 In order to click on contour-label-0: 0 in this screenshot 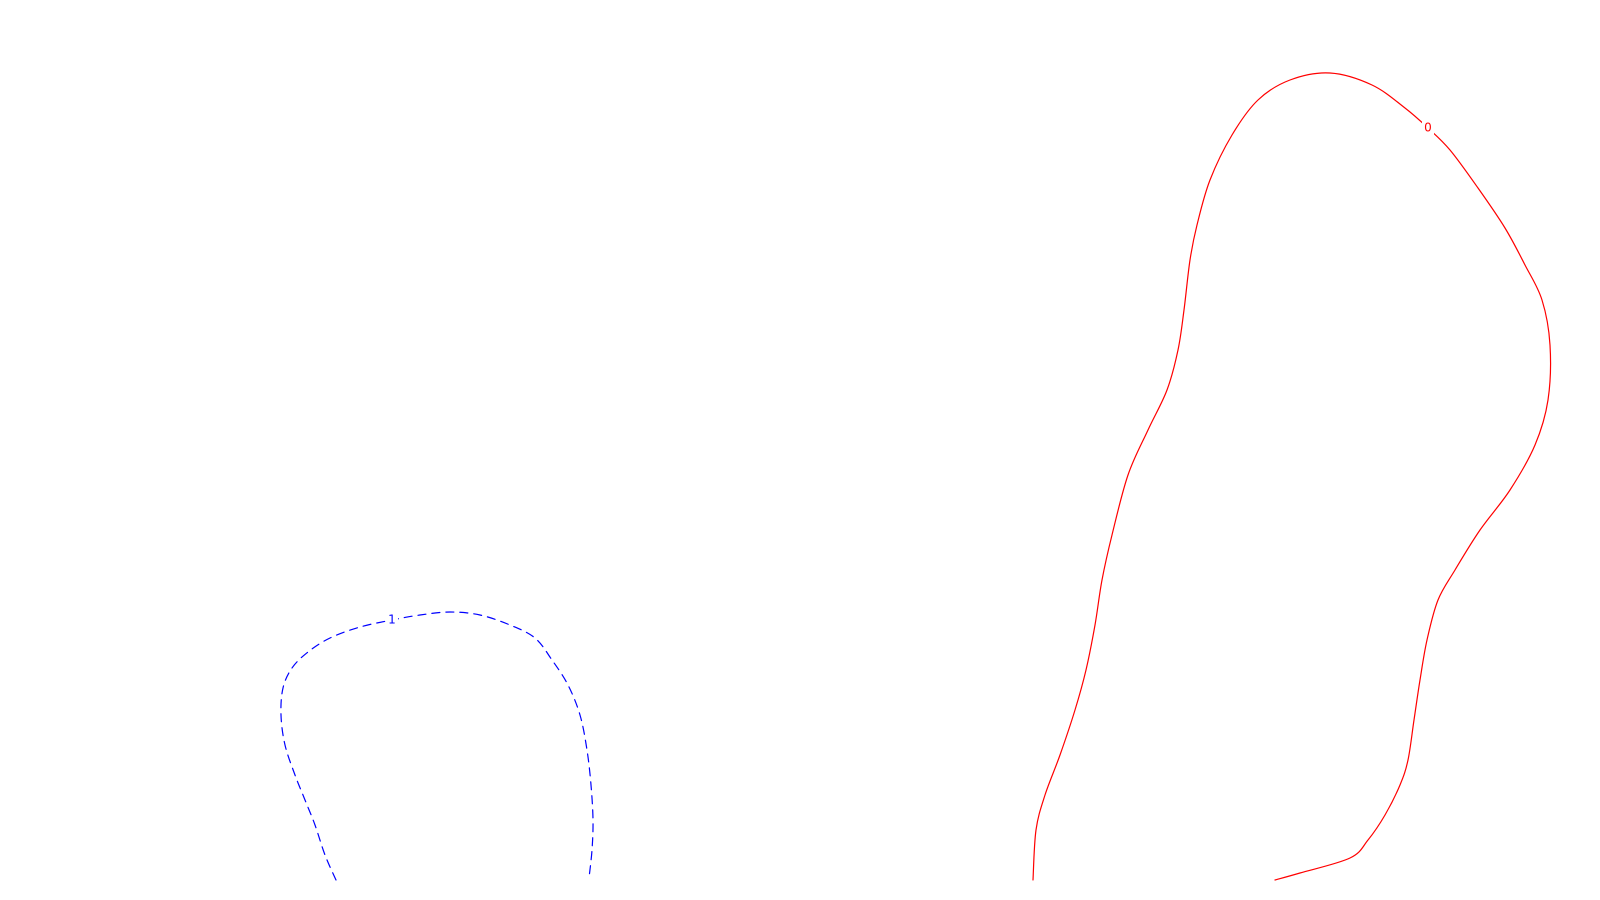, I will do `click(1428, 128)`.